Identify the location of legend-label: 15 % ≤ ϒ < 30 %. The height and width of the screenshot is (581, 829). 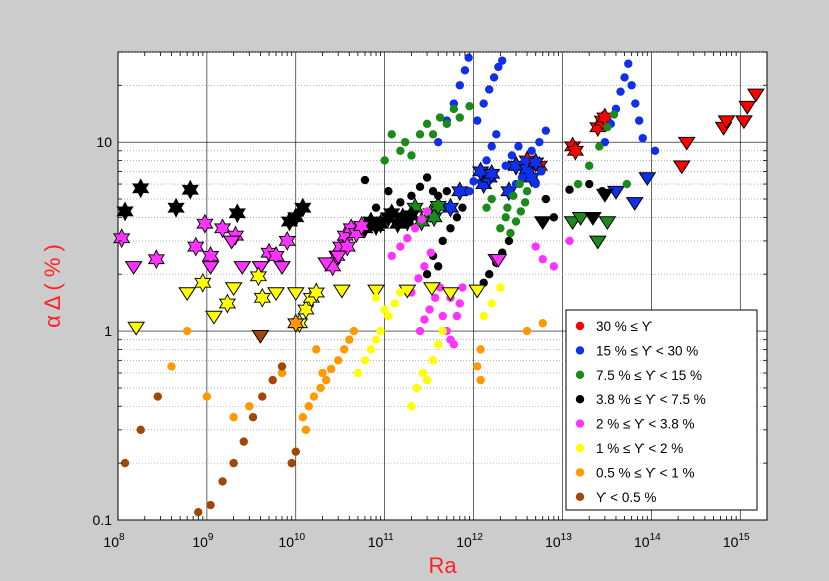
(647, 350).